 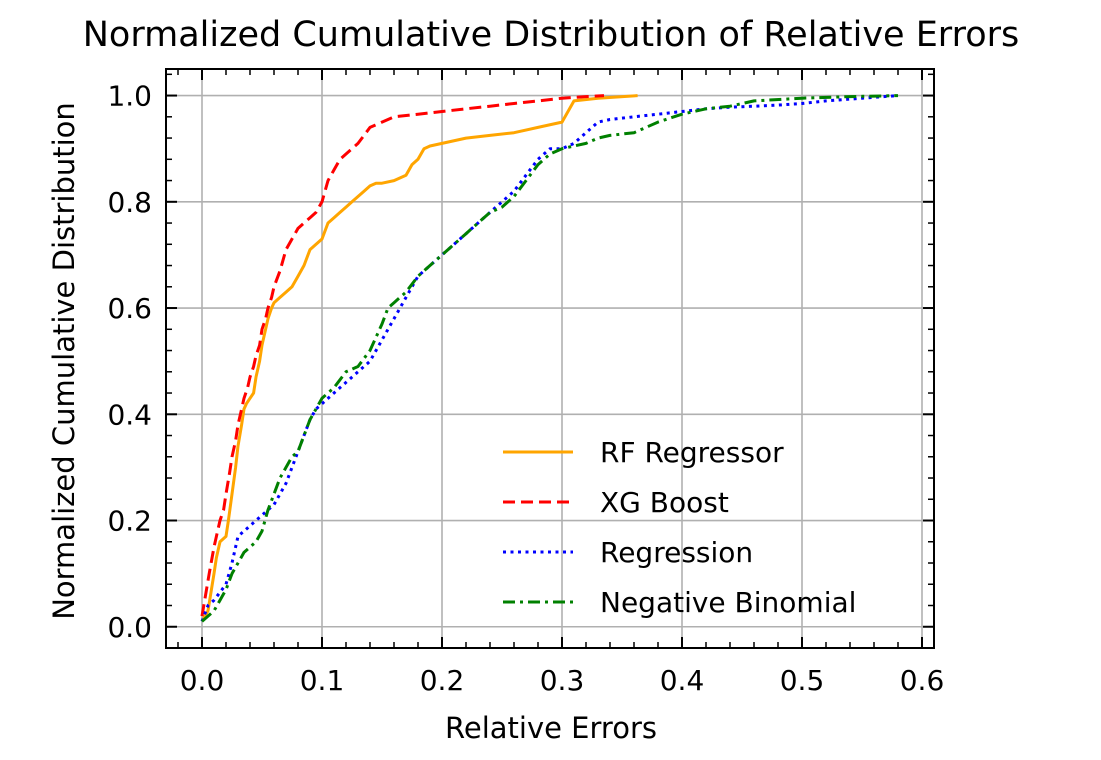 What do you see at coordinates (64, 361) in the screenshot?
I see `y-axis-label: Normalized Cumulative Distribution` at bounding box center [64, 361].